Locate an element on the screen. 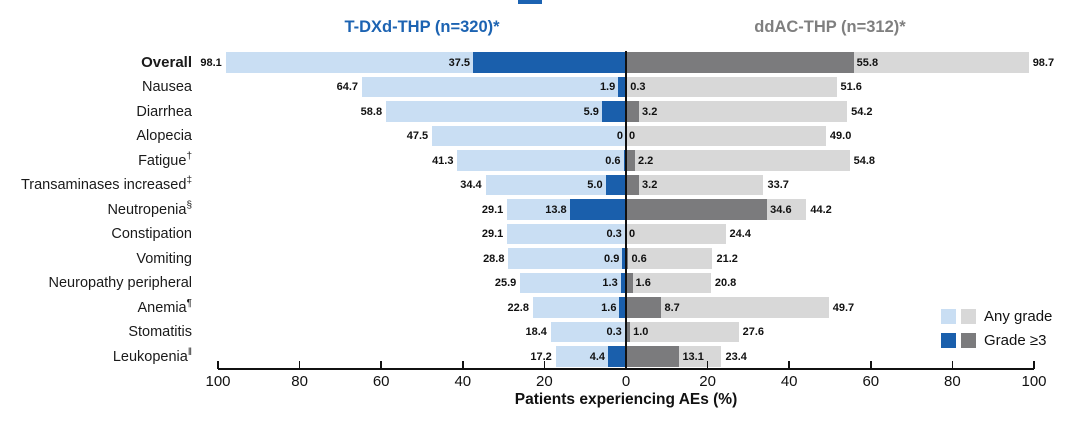 The width and height of the screenshot is (1080, 421). value-ddac-any: 54.8 is located at coordinates (864, 160).